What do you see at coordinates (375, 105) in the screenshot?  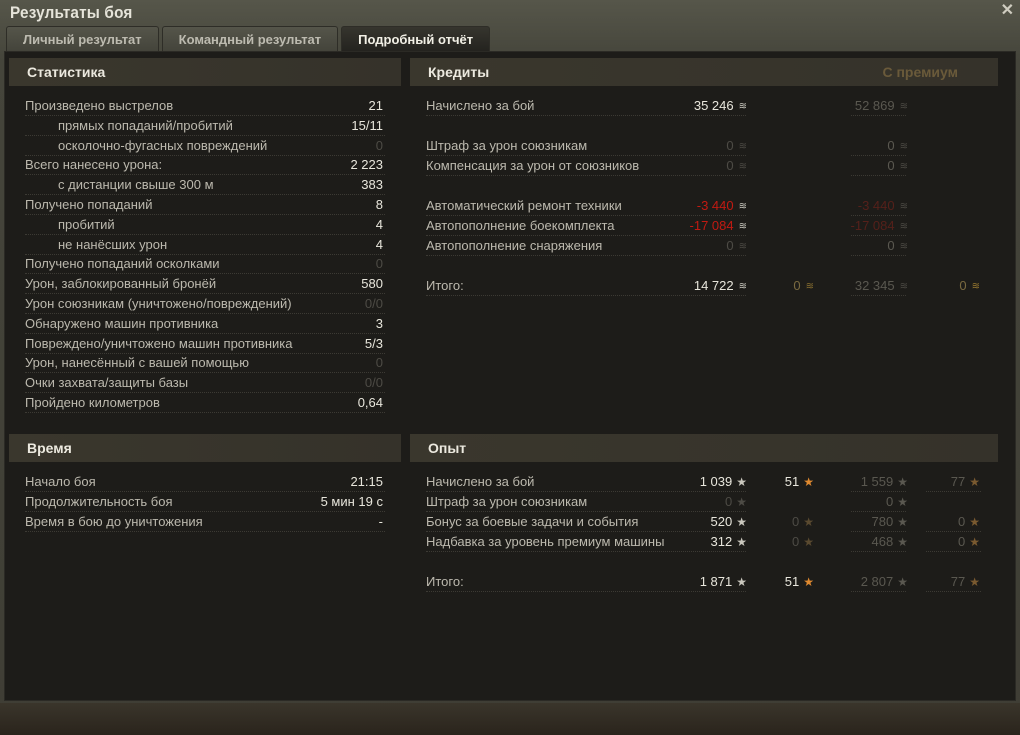 I see `stat-value: 21` at bounding box center [375, 105].